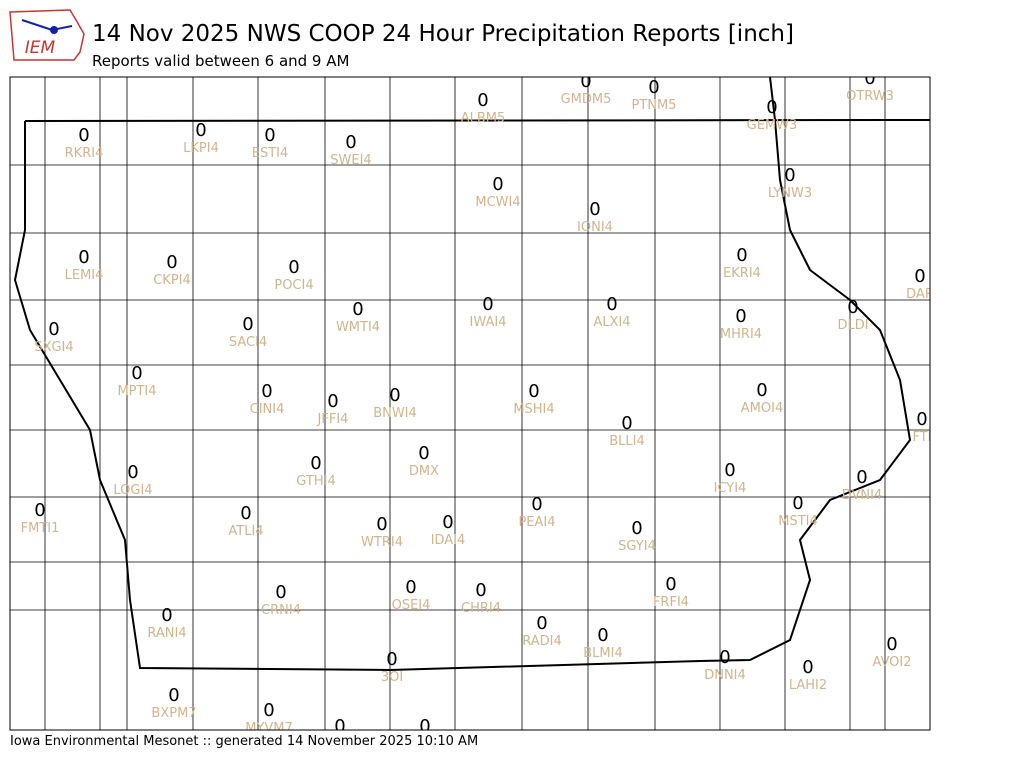 Image resolution: width=1024 pixels, height=772 pixels. I want to click on station-id: LEMI4, so click(84, 275).